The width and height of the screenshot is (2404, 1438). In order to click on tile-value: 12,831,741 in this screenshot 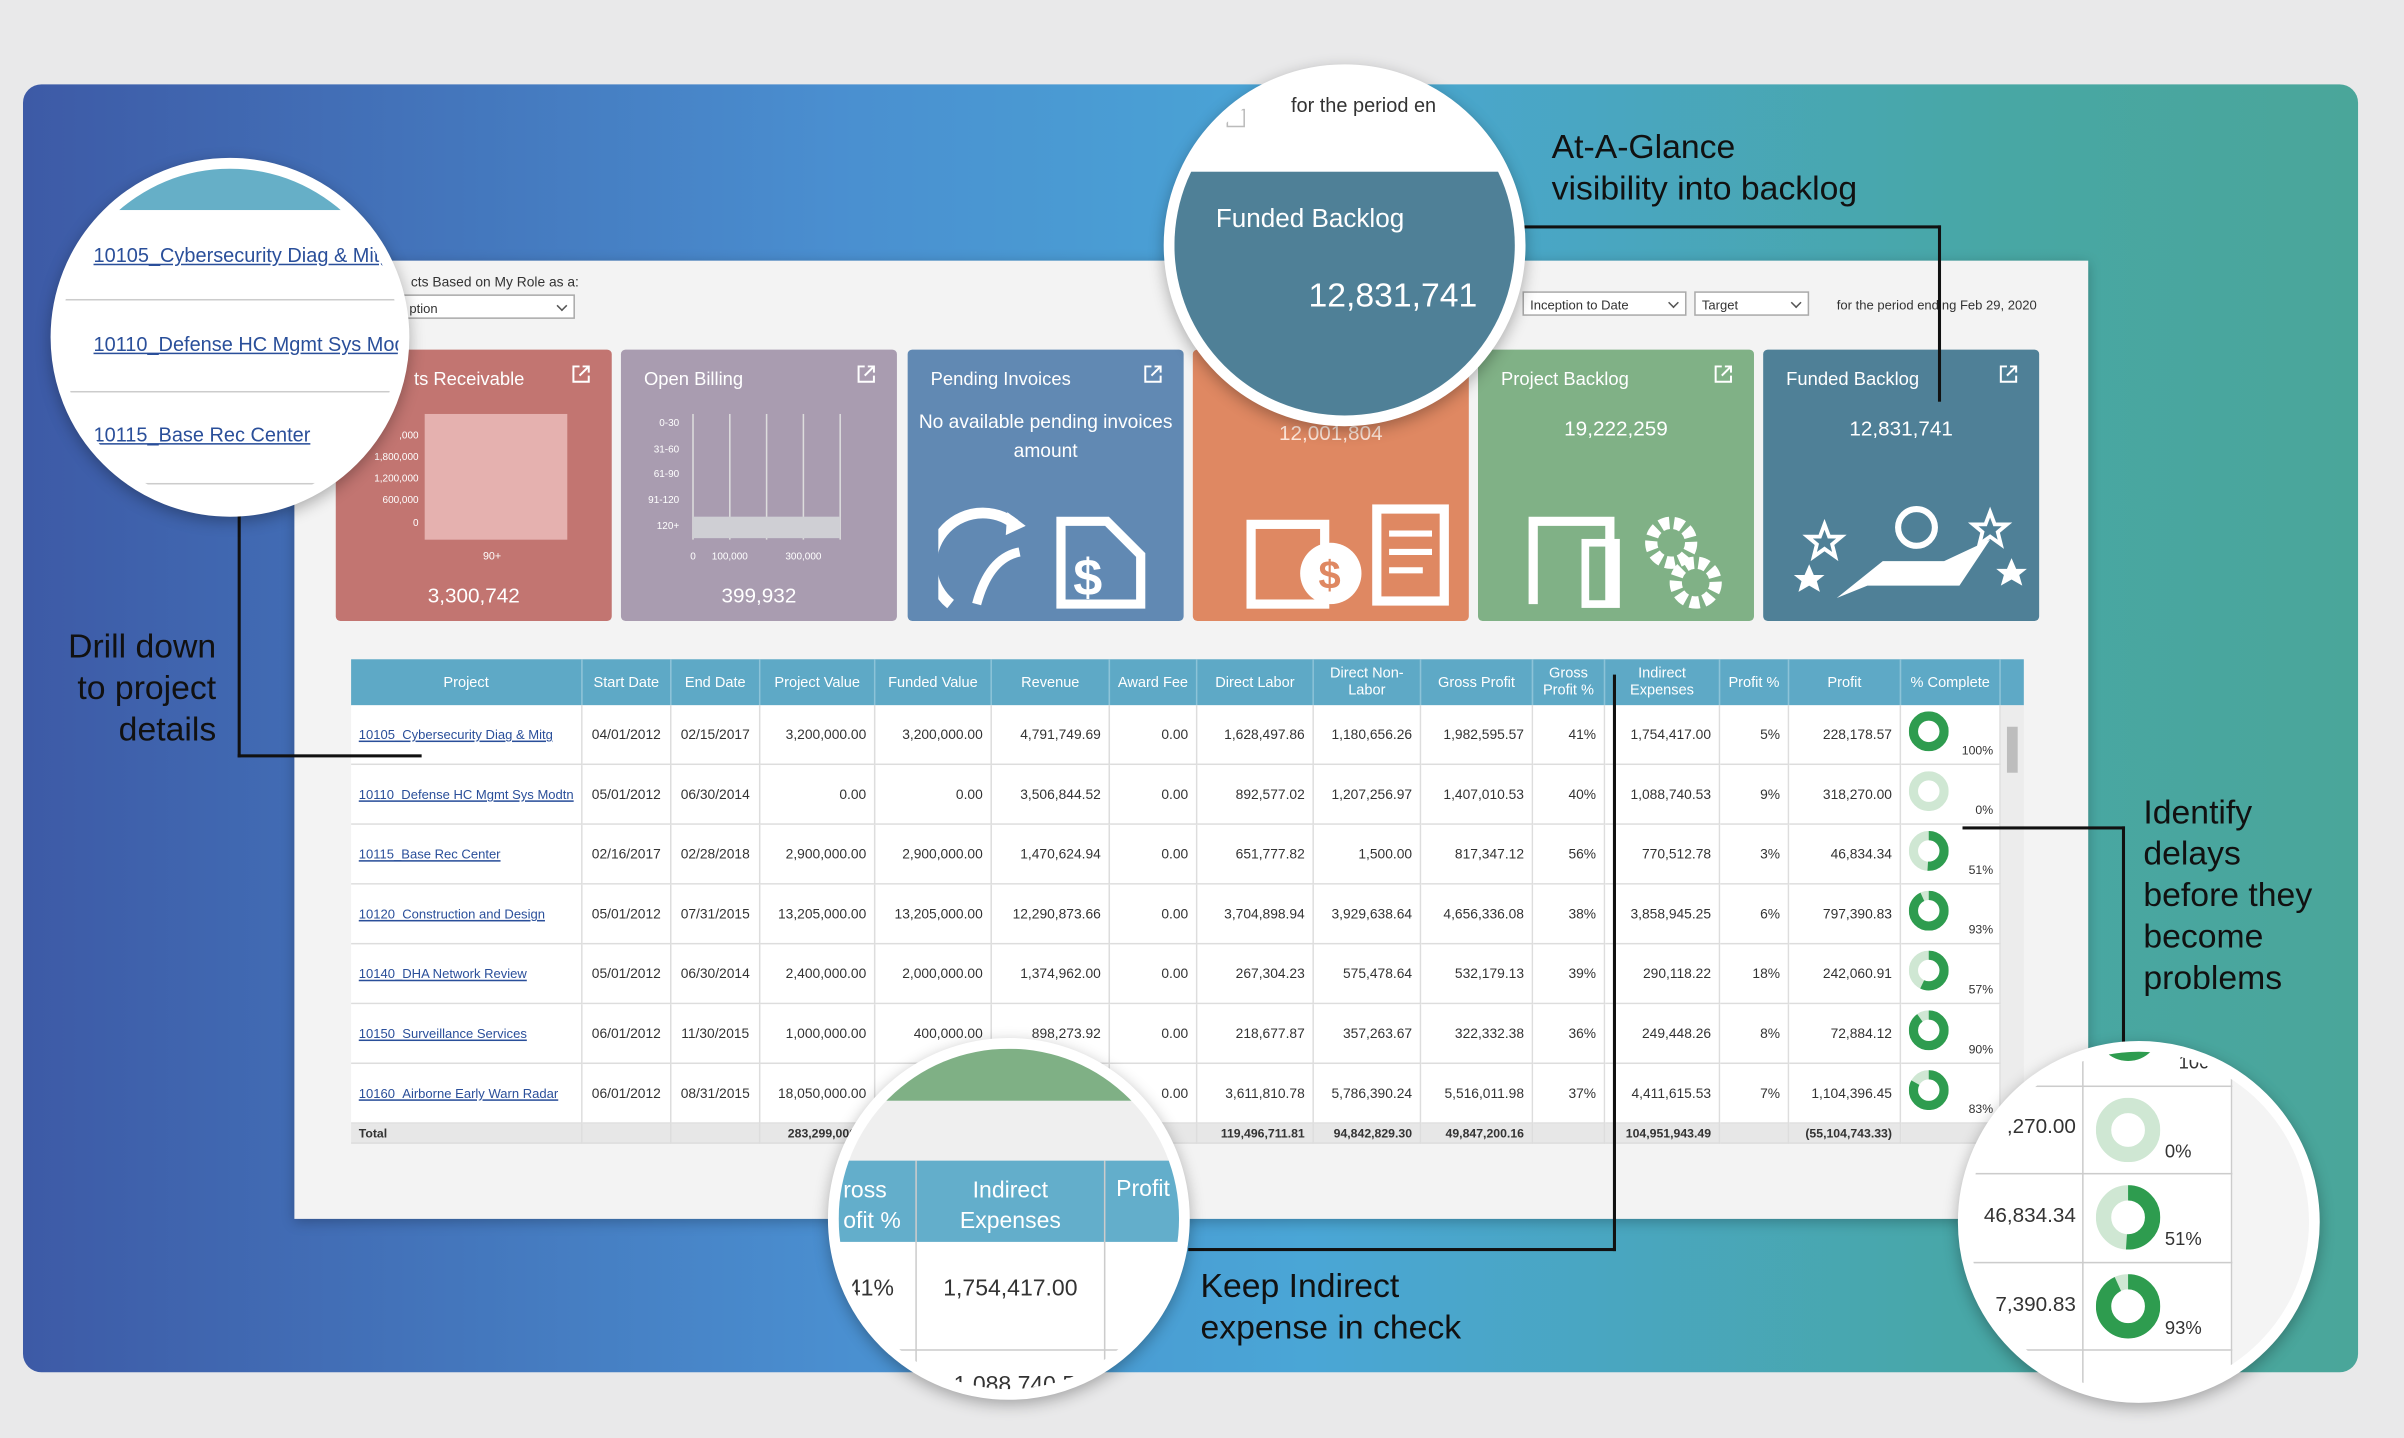, I will do `click(1901, 429)`.